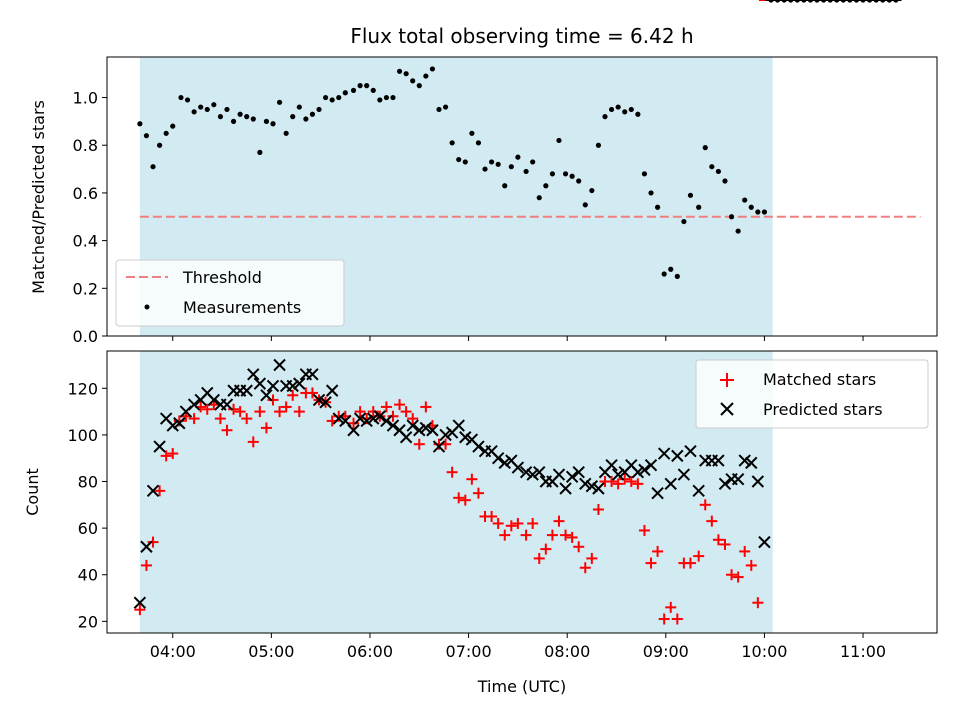 The height and width of the screenshot is (720, 960). I want to click on bottom-y-ticks: 20 40 60 80 100 120, so click(87, 505).